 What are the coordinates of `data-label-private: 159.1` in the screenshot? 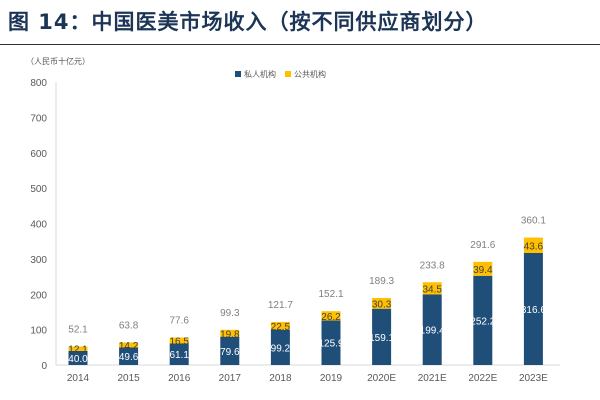 It's located at (381, 338).